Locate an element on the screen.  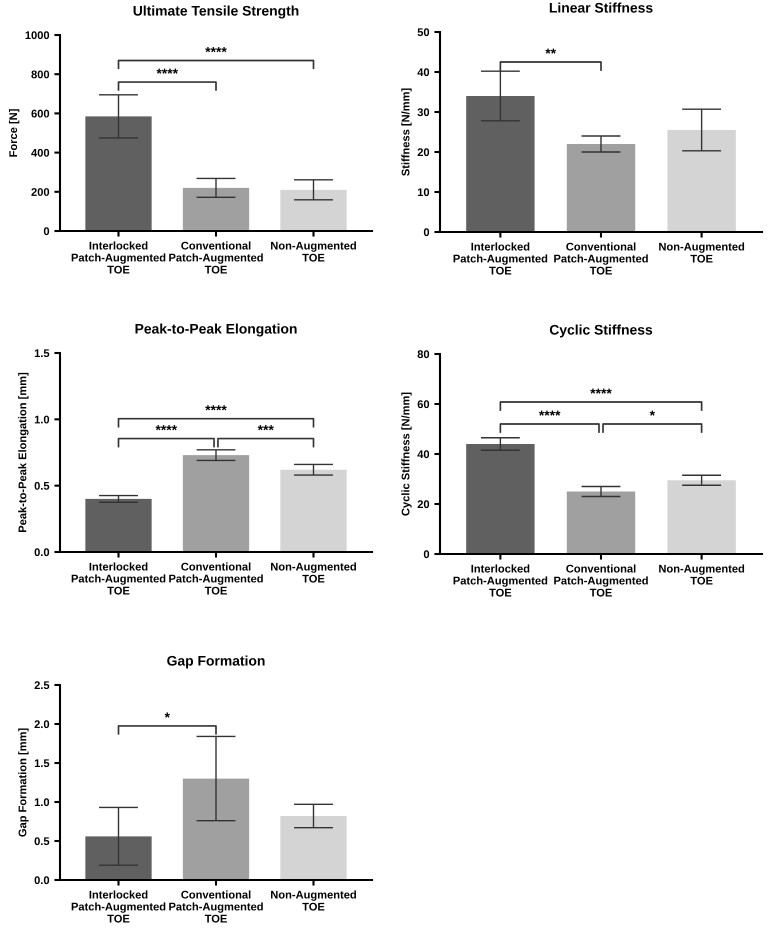
y-tick-label: 50 is located at coordinates (424, 32).